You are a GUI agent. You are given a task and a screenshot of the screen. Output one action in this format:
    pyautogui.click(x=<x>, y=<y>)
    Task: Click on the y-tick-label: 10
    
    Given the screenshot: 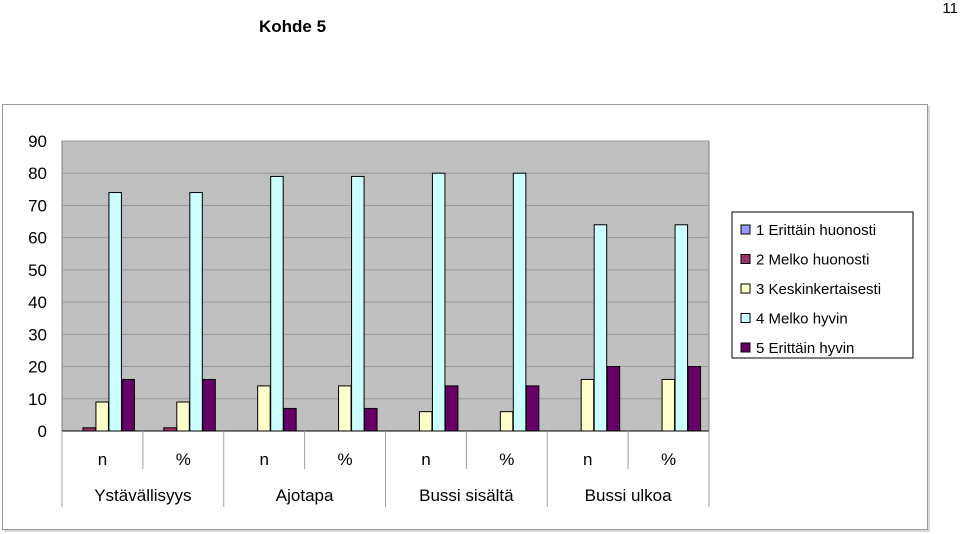 What is the action you would take?
    pyautogui.click(x=37, y=399)
    